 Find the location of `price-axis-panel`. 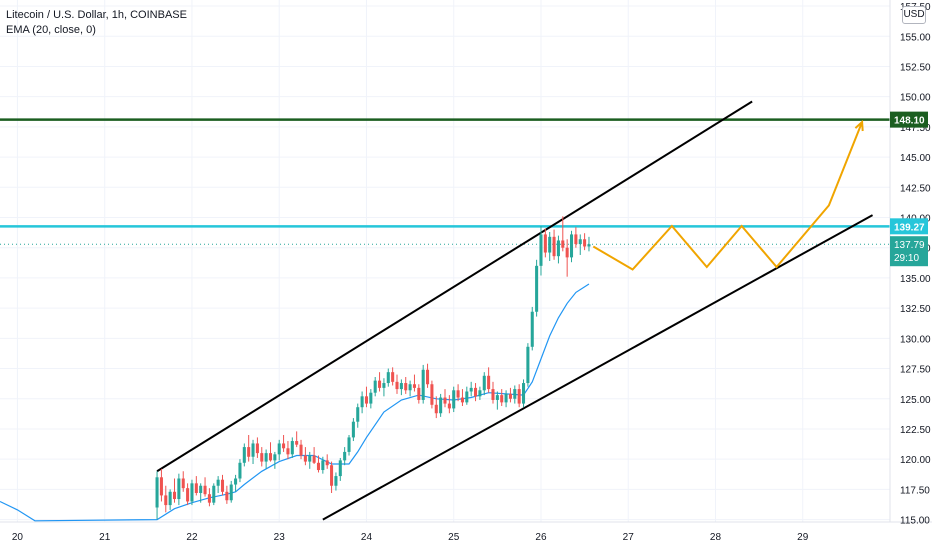

price-axis-panel is located at coordinates (911, 275).